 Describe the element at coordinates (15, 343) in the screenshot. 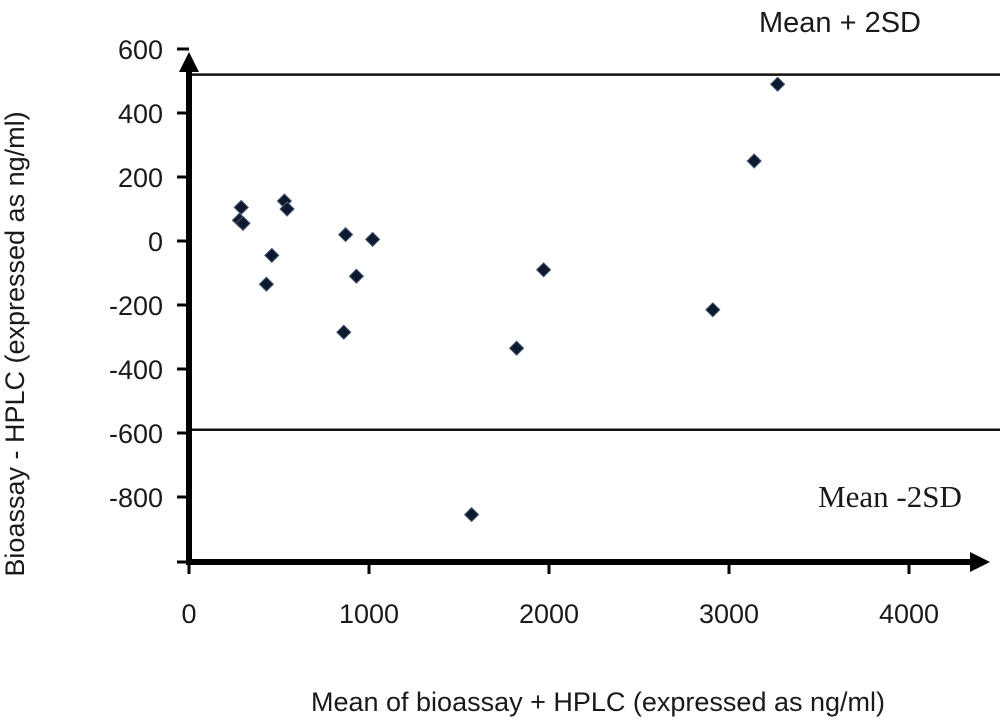

I see `y-axis-title: Bioassay - HPLC (expressed as ng/ml)` at that location.